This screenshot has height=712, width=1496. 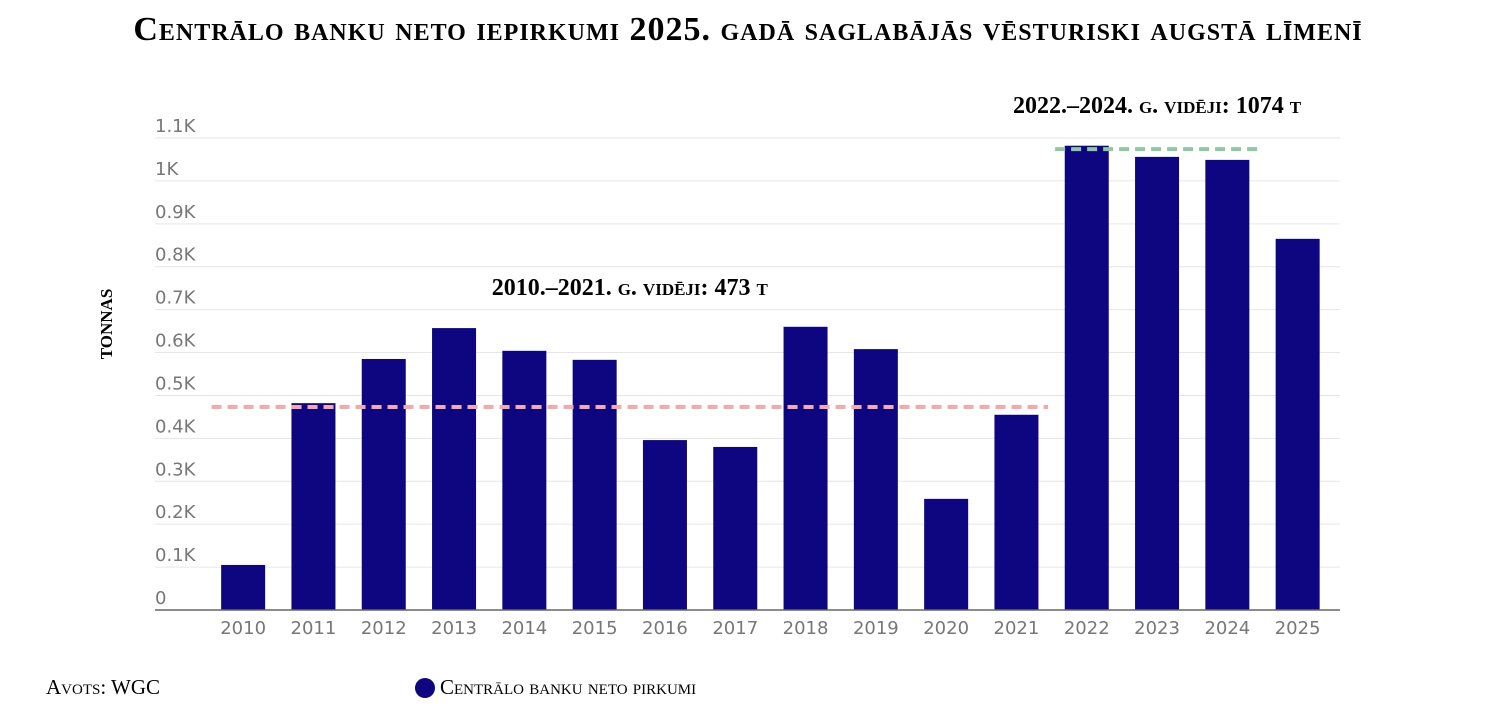 What do you see at coordinates (946, 628) in the screenshot?
I see `x-tick-label: 2020` at bounding box center [946, 628].